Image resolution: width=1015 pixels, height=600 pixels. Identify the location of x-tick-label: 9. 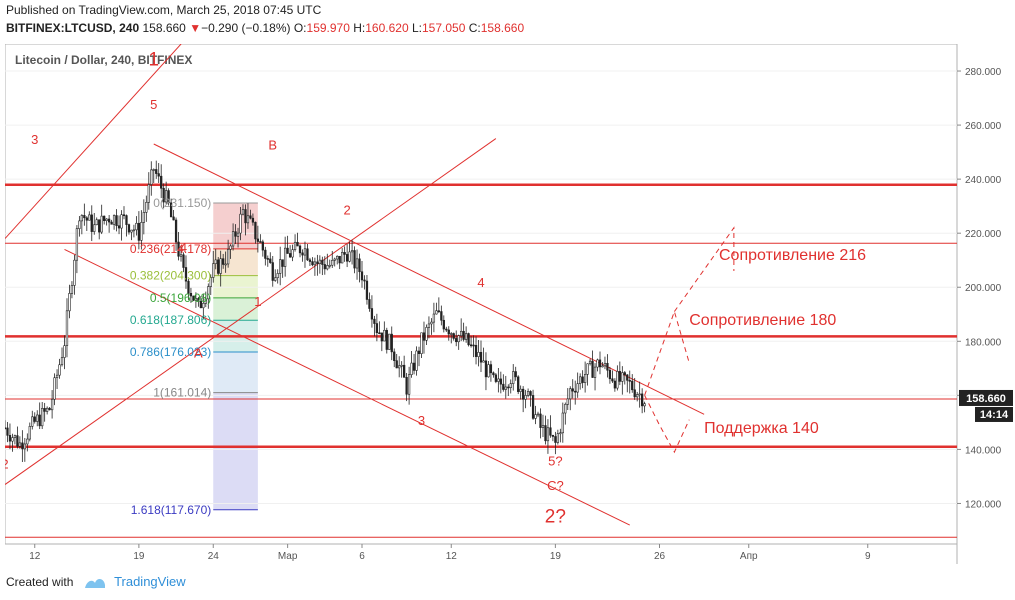
(868, 556).